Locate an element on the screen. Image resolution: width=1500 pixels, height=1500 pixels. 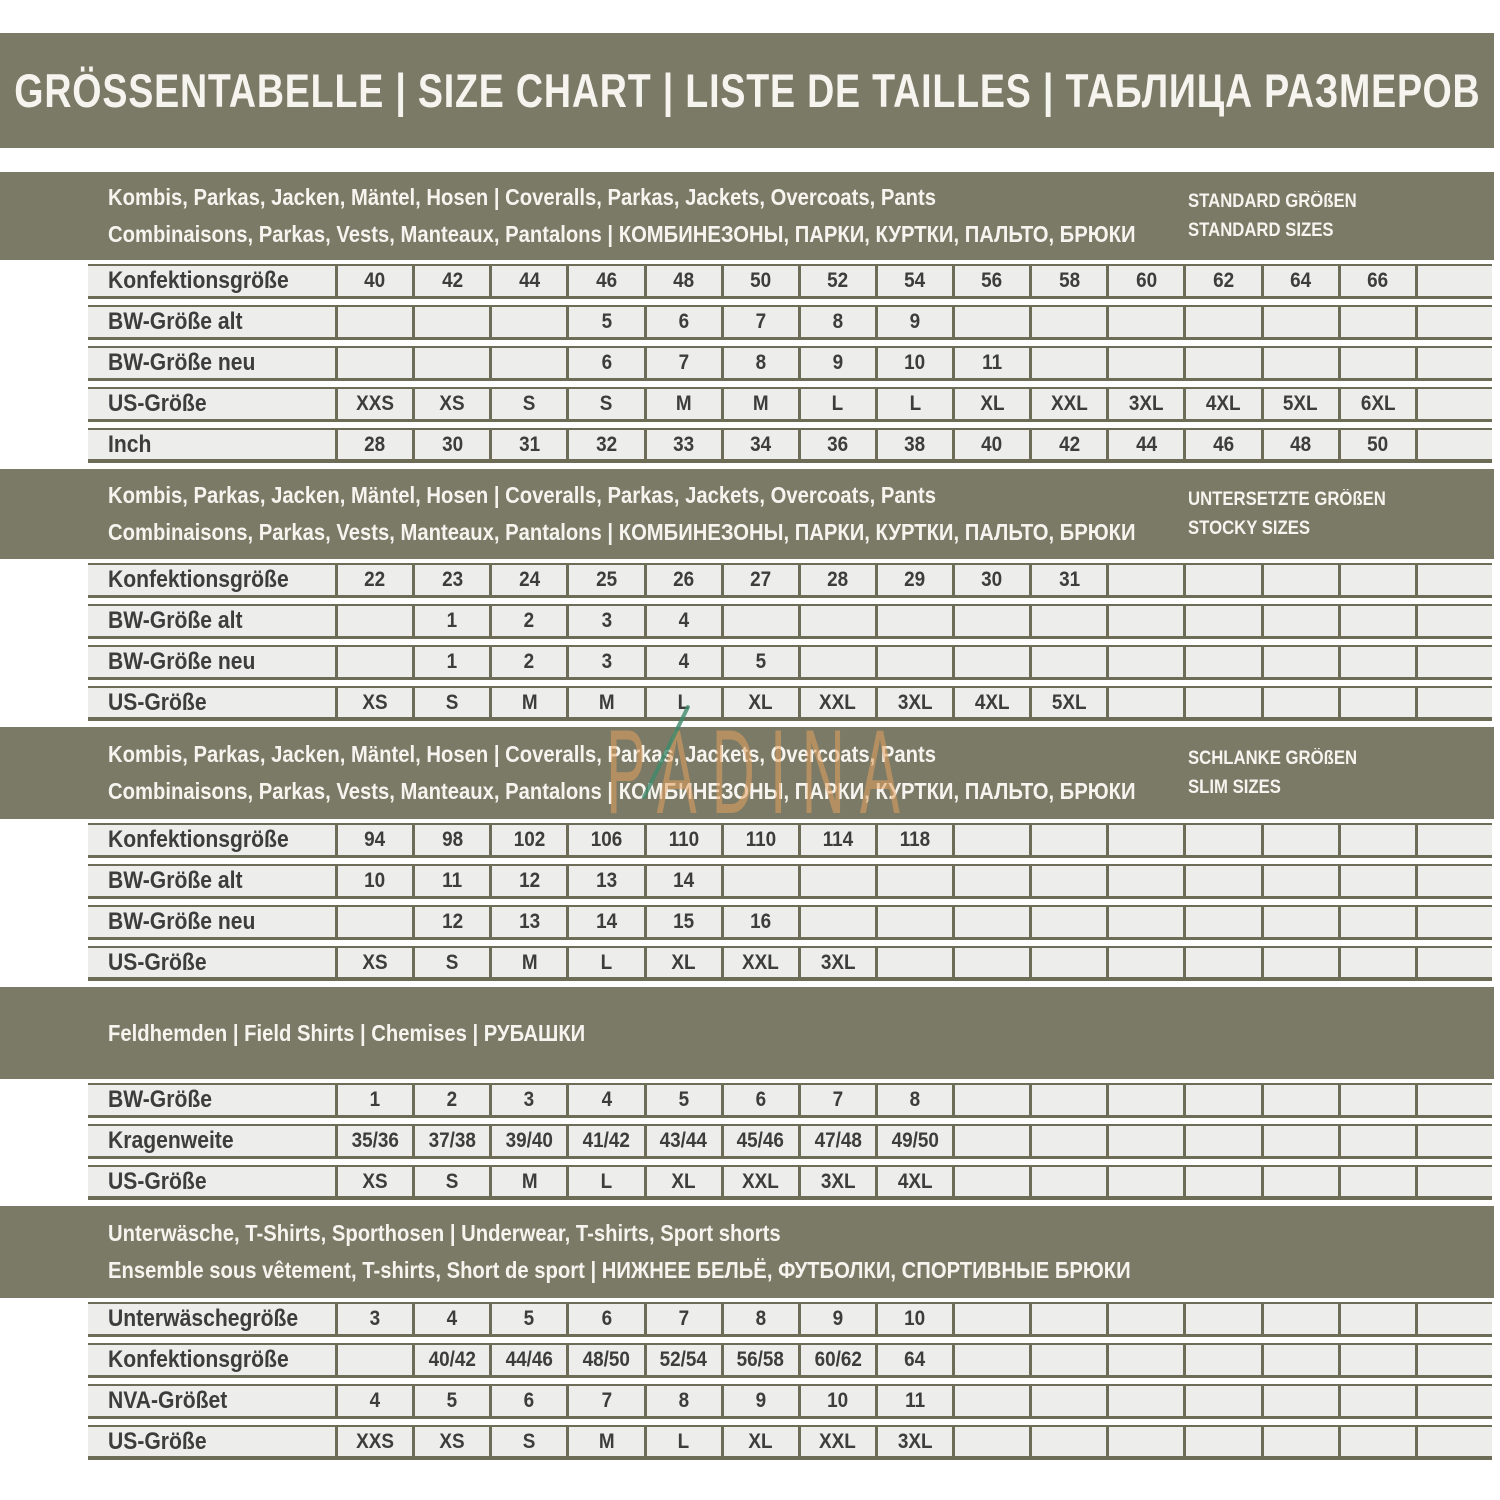
cell: 4 is located at coordinates (604, 1100).